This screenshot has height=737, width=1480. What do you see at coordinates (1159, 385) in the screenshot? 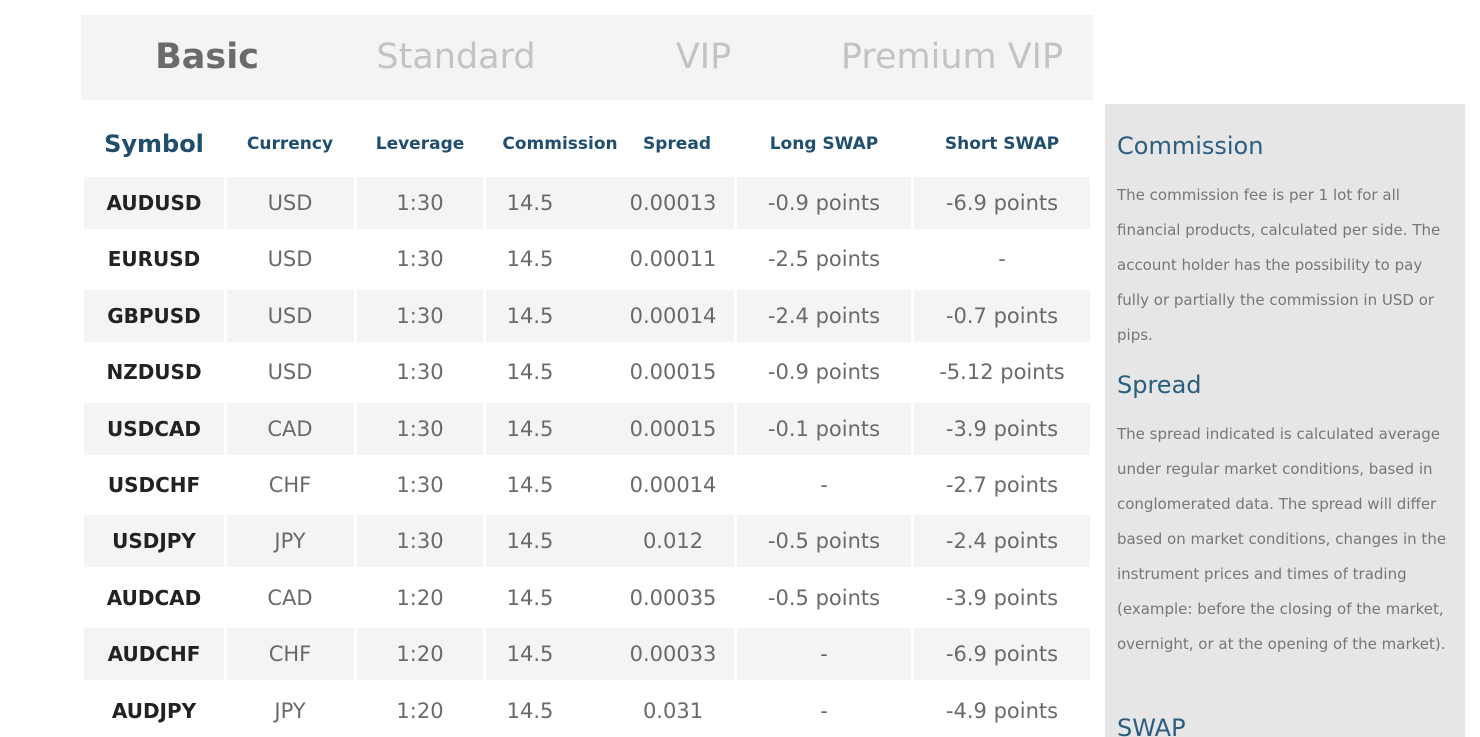
I see `spread-title: Spread` at bounding box center [1159, 385].